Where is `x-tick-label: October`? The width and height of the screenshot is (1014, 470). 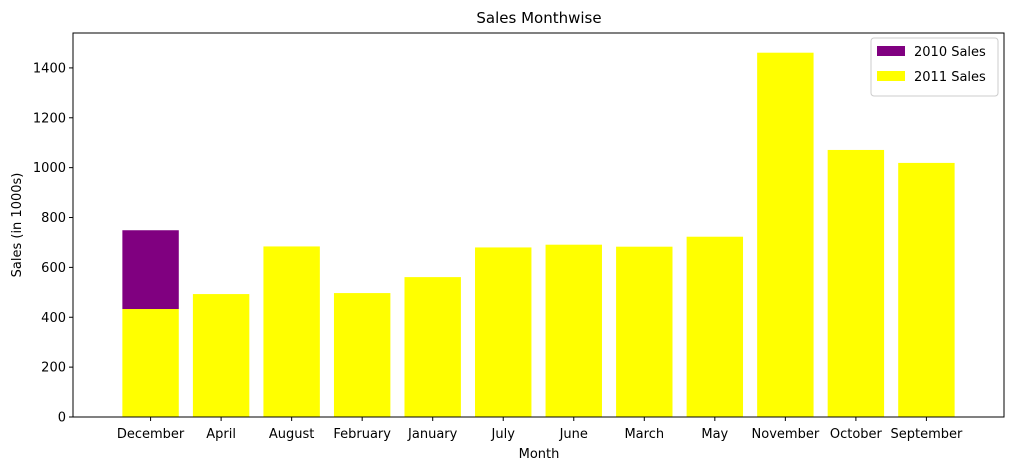 x-tick-label: October is located at coordinates (856, 434).